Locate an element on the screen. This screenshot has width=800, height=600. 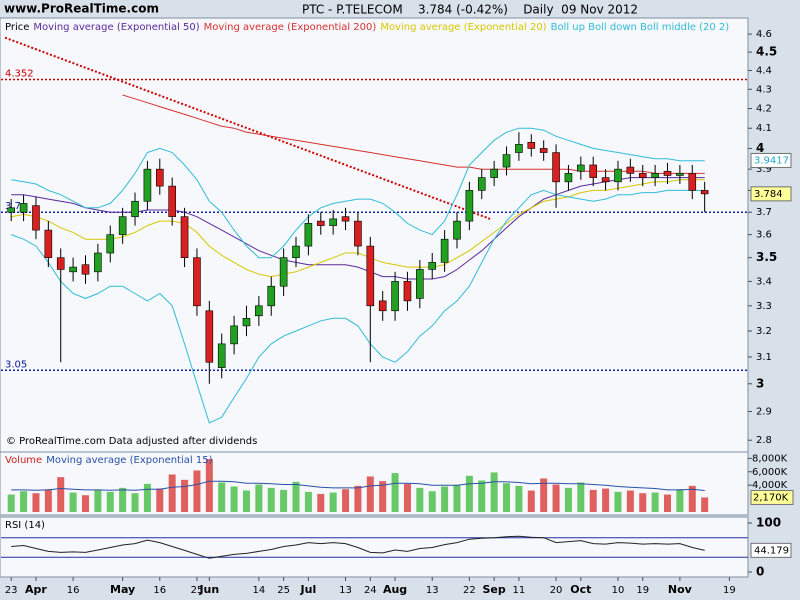
y-tick-label: 8,000K is located at coordinates (770, 458).